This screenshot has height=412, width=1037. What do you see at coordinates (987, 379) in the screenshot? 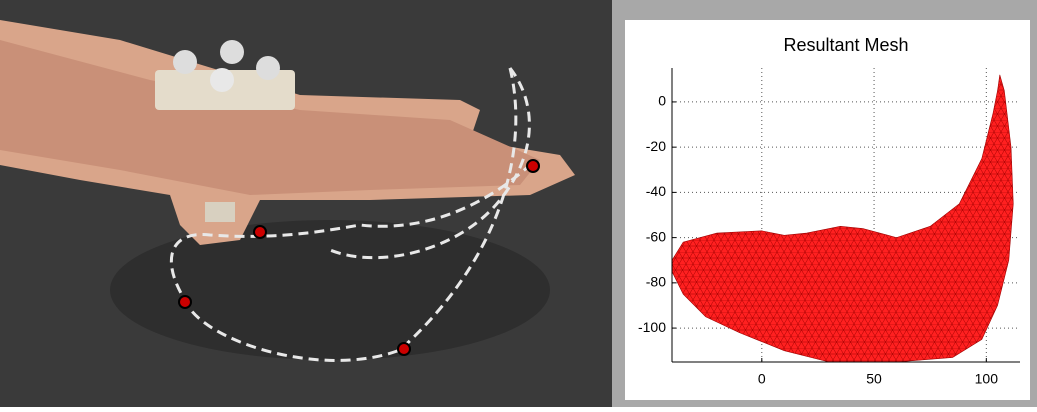
I see `x-tick-label: 100` at bounding box center [987, 379].